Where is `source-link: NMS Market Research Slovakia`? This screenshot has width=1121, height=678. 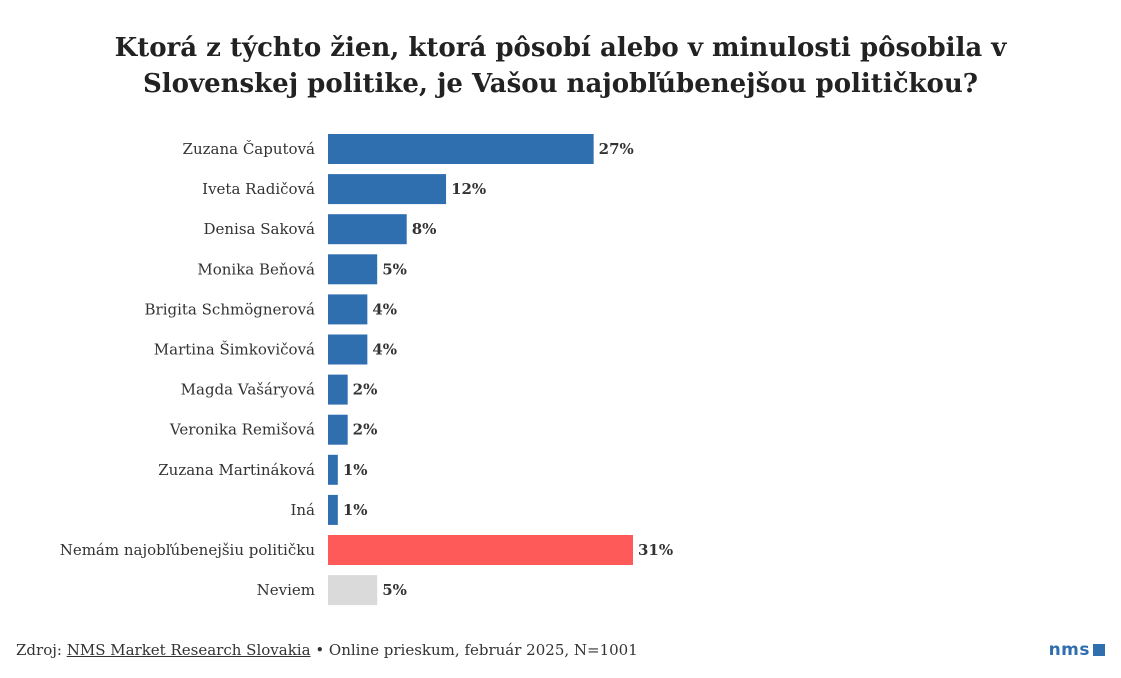 source-link: NMS Market Research Slovakia is located at coordinates (188, 650).